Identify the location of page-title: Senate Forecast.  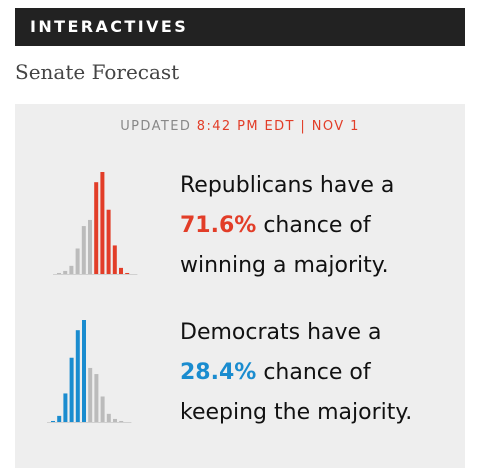
(97, 72).